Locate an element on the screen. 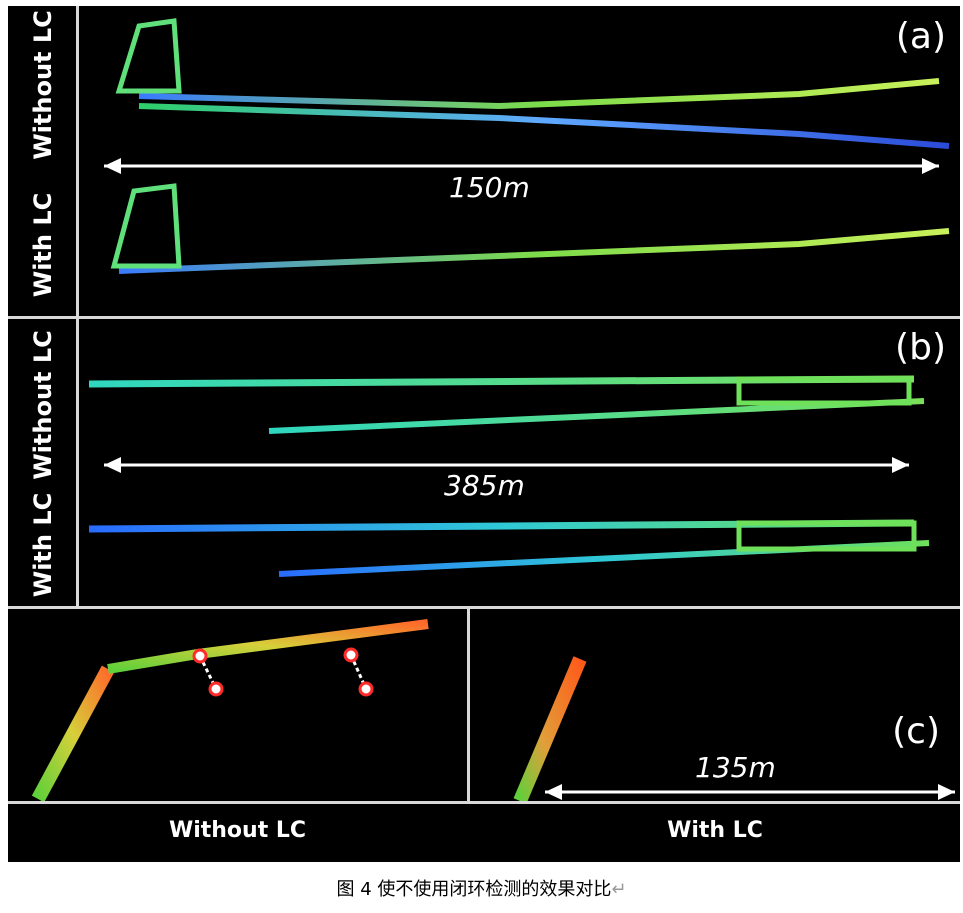 The height and width of the screenshot is (913, 963). panel-c-scale: 135m is located at coordinates (735, 767).